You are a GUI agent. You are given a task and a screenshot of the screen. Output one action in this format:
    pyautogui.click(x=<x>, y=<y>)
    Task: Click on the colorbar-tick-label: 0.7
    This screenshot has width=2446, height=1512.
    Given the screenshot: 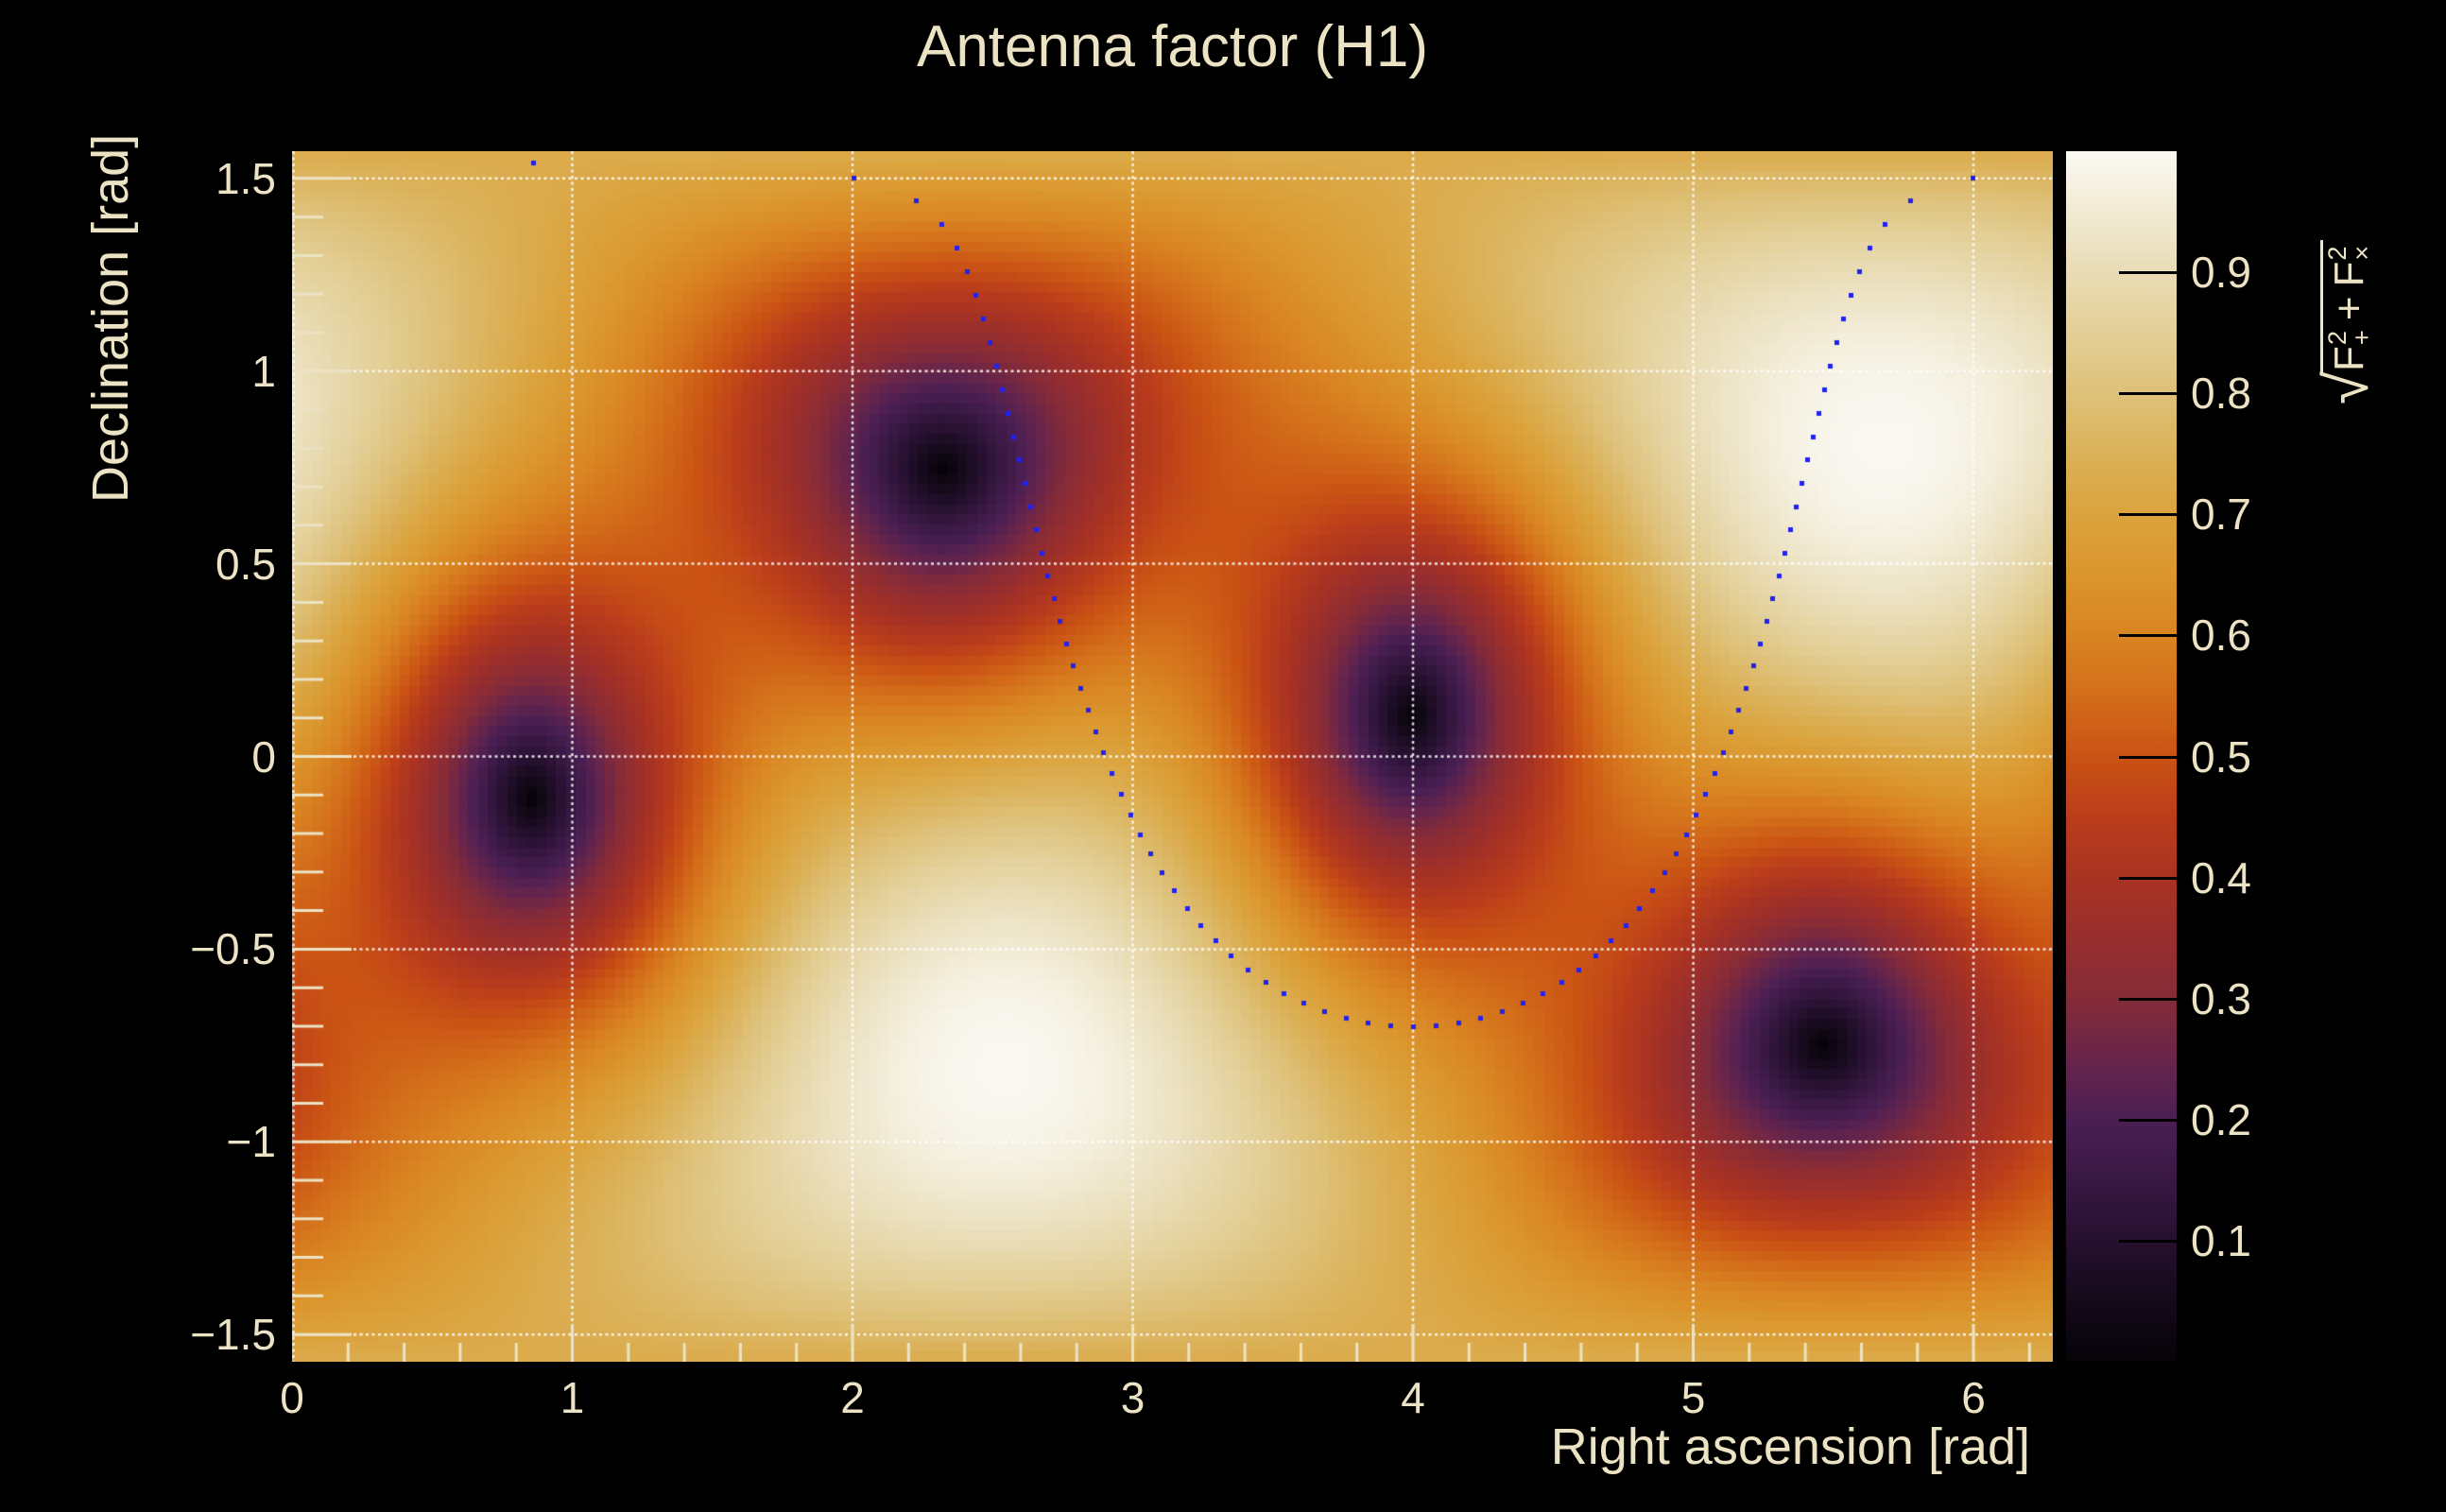 What is the action you would take?
    pyautogui.click(x=2221, y=515)
    